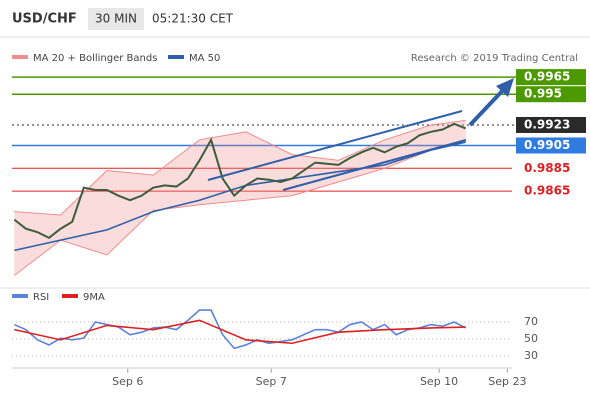 This screenshot has height=400, width=590. I want to click on legend-label: RSI, so click(41, 297).